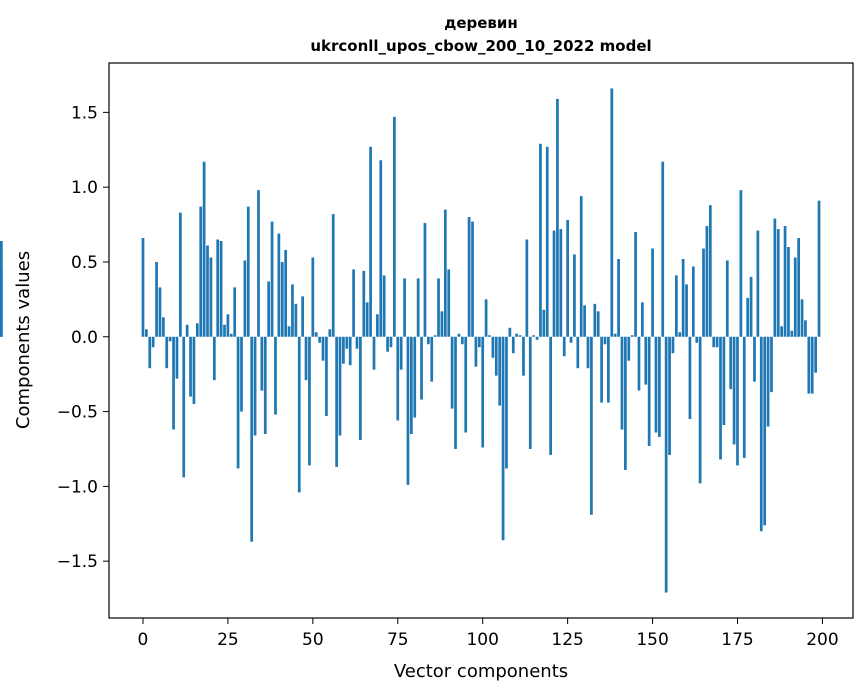  Describe the element at coordinates (488, 634) in the screenshot. I see `x-axis-ticks: 0 25 50 75 100 125 150 175 200` at that location.